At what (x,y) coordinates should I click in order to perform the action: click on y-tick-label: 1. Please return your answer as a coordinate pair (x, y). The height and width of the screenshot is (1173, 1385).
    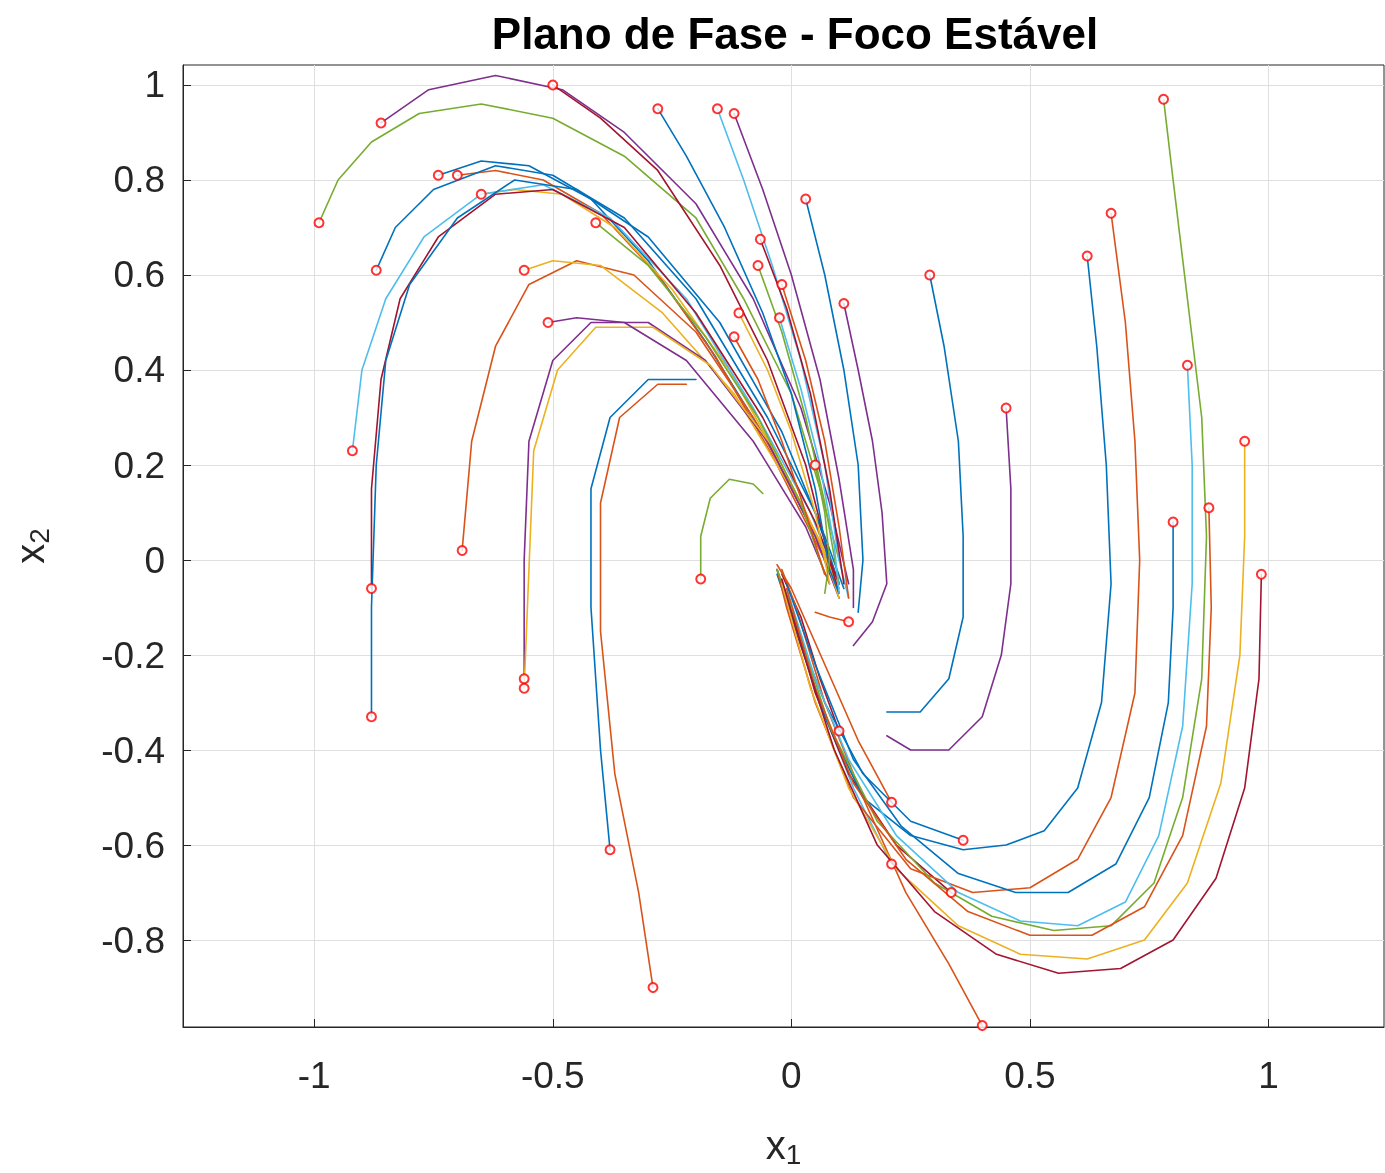
    Looking at the image, I should click on (154, 85).